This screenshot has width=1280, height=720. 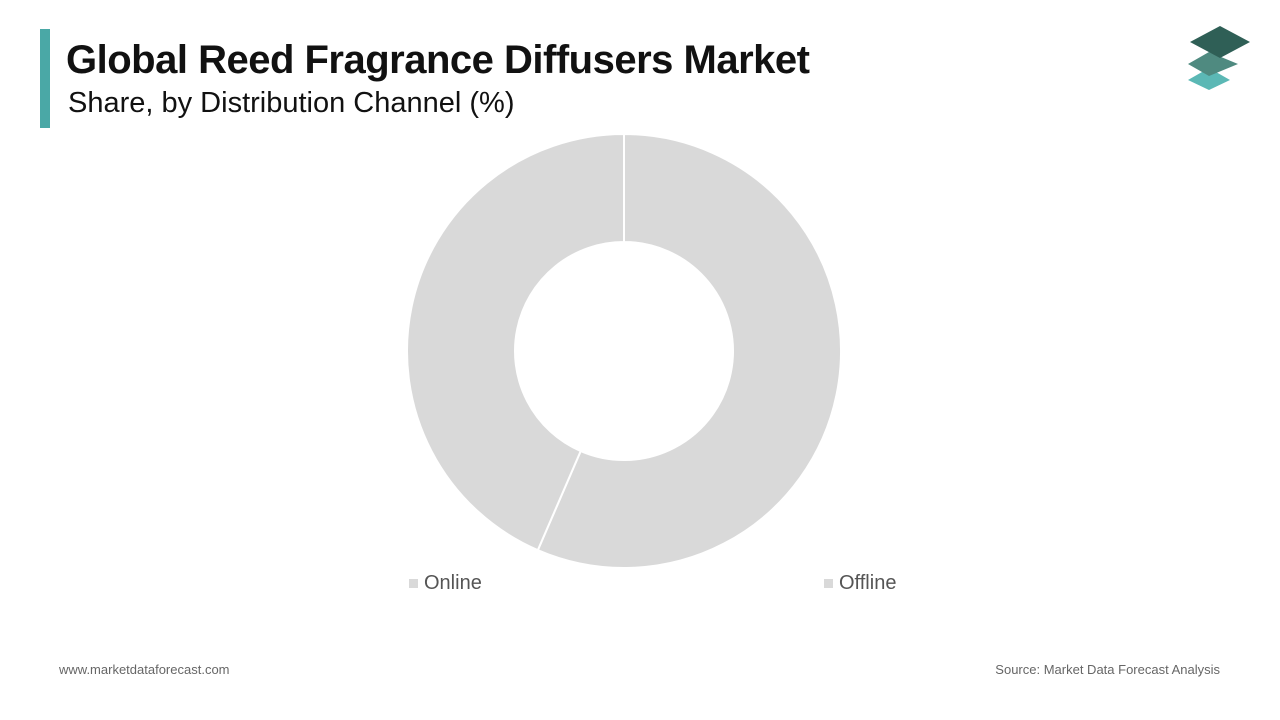 I want to click on legend-swatch-offline, so click(x=828, y=583).